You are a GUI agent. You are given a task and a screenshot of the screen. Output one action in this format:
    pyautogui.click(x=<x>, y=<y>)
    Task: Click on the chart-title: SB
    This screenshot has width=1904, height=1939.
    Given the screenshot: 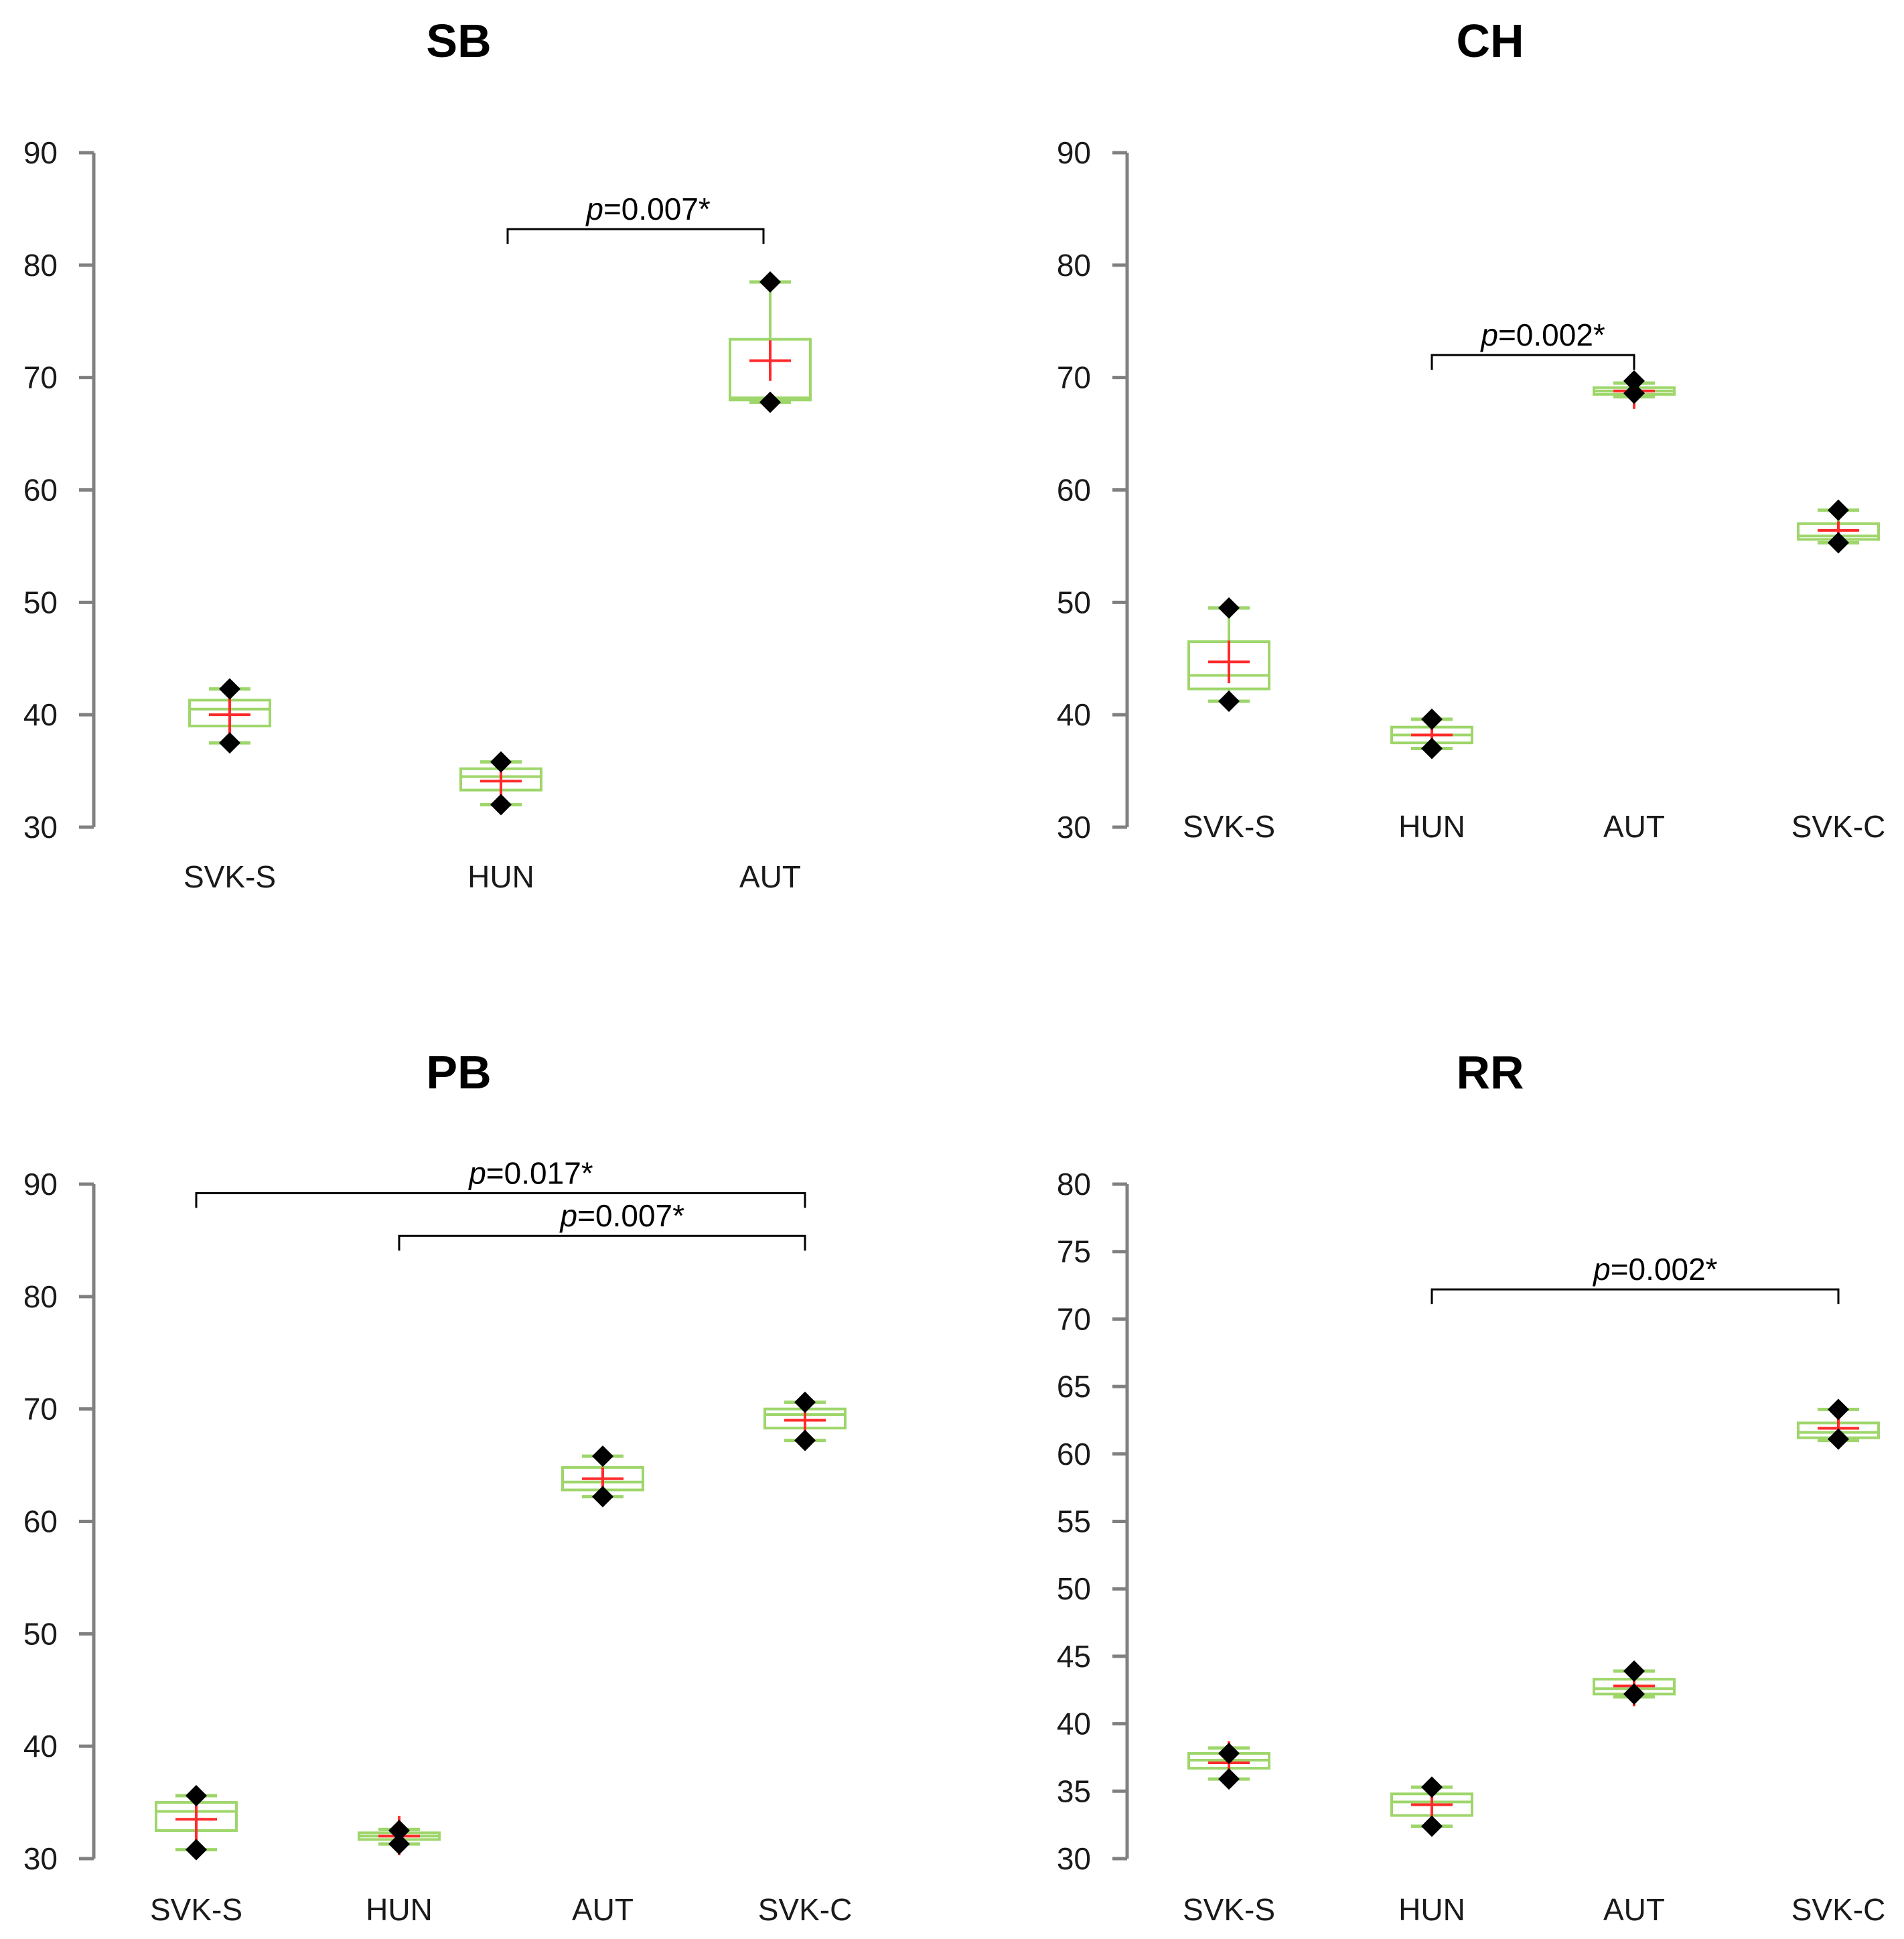 What is the action you would take?
    pyautogui.click(x=458, y=41)
    